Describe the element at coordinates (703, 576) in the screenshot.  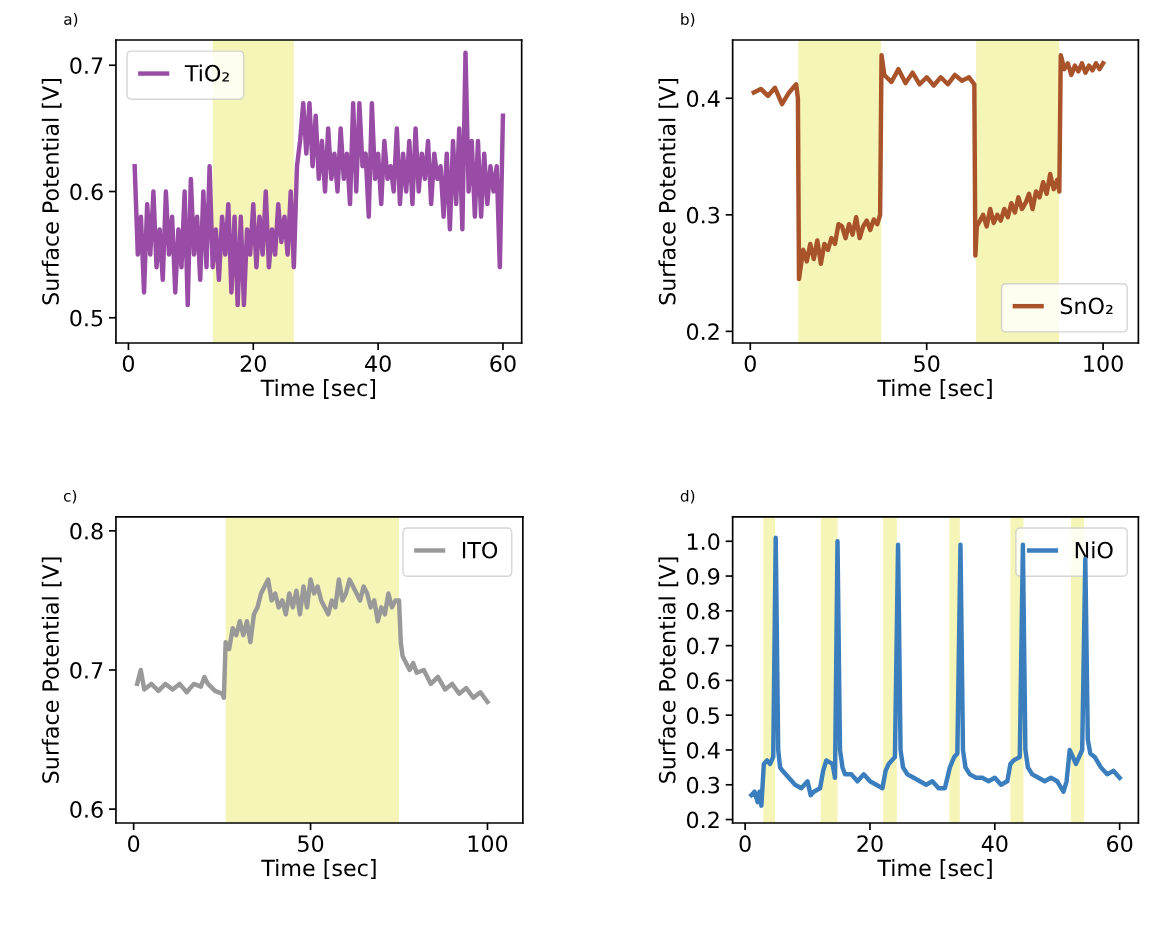
I see `y-tick-label: 0.9` at that location.